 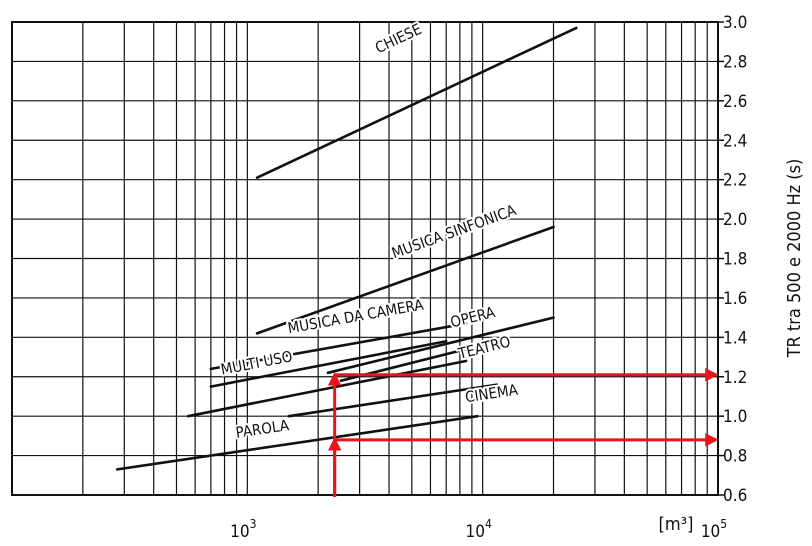 What do you see at coordinates (735, 378) in the screenshot?
I see `y-tick-label: 1.2` at bounding box center [735, 378].